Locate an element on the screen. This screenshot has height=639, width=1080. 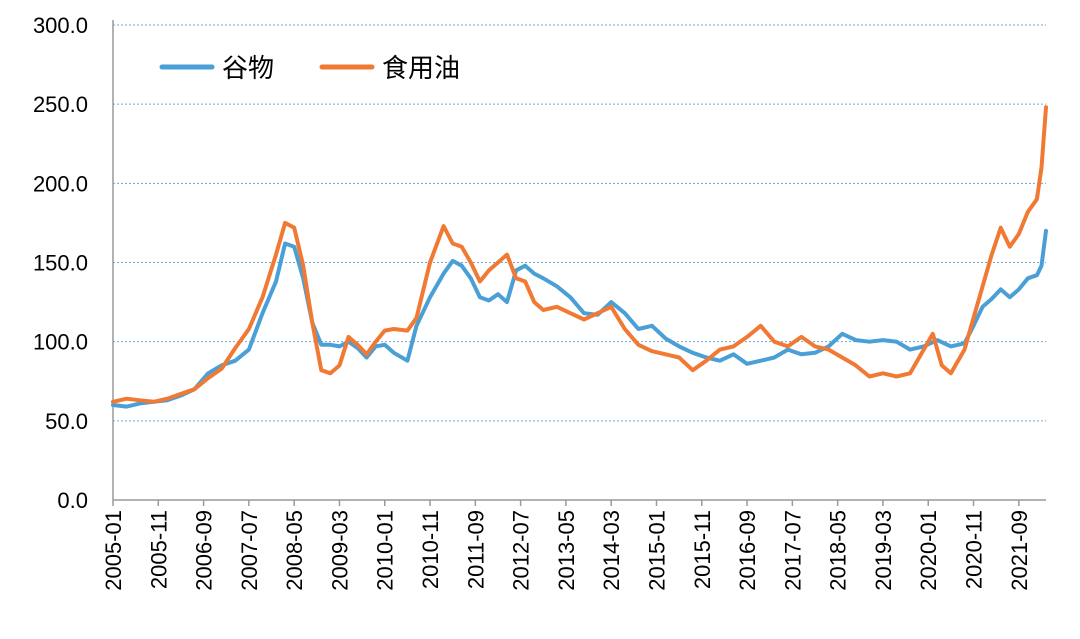
legend-label-edible-oil: 食用油 is located at coordinates (421, 69).